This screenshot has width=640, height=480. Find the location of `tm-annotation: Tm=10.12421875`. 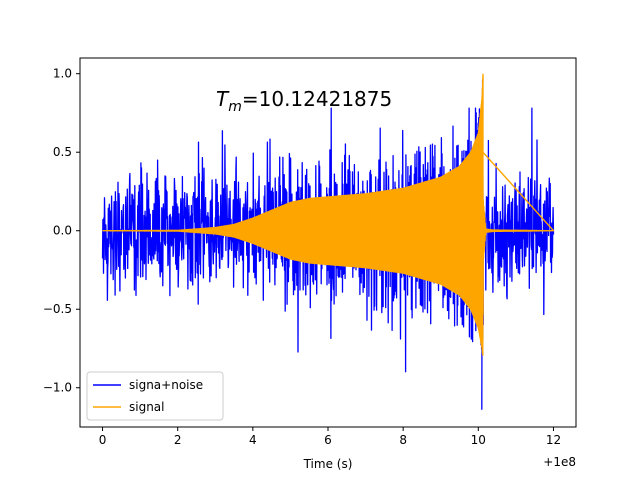

tm-annotation: Tm=10.12421875 is located at coordinates (304, 101).